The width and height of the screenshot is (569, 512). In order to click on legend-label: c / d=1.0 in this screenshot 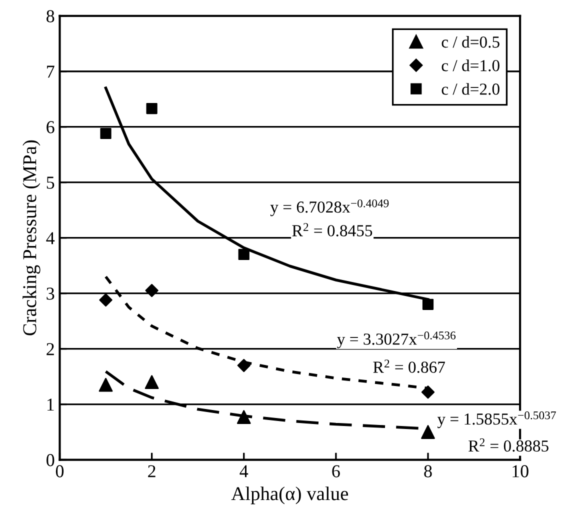, I will do `click(471, 66)`.